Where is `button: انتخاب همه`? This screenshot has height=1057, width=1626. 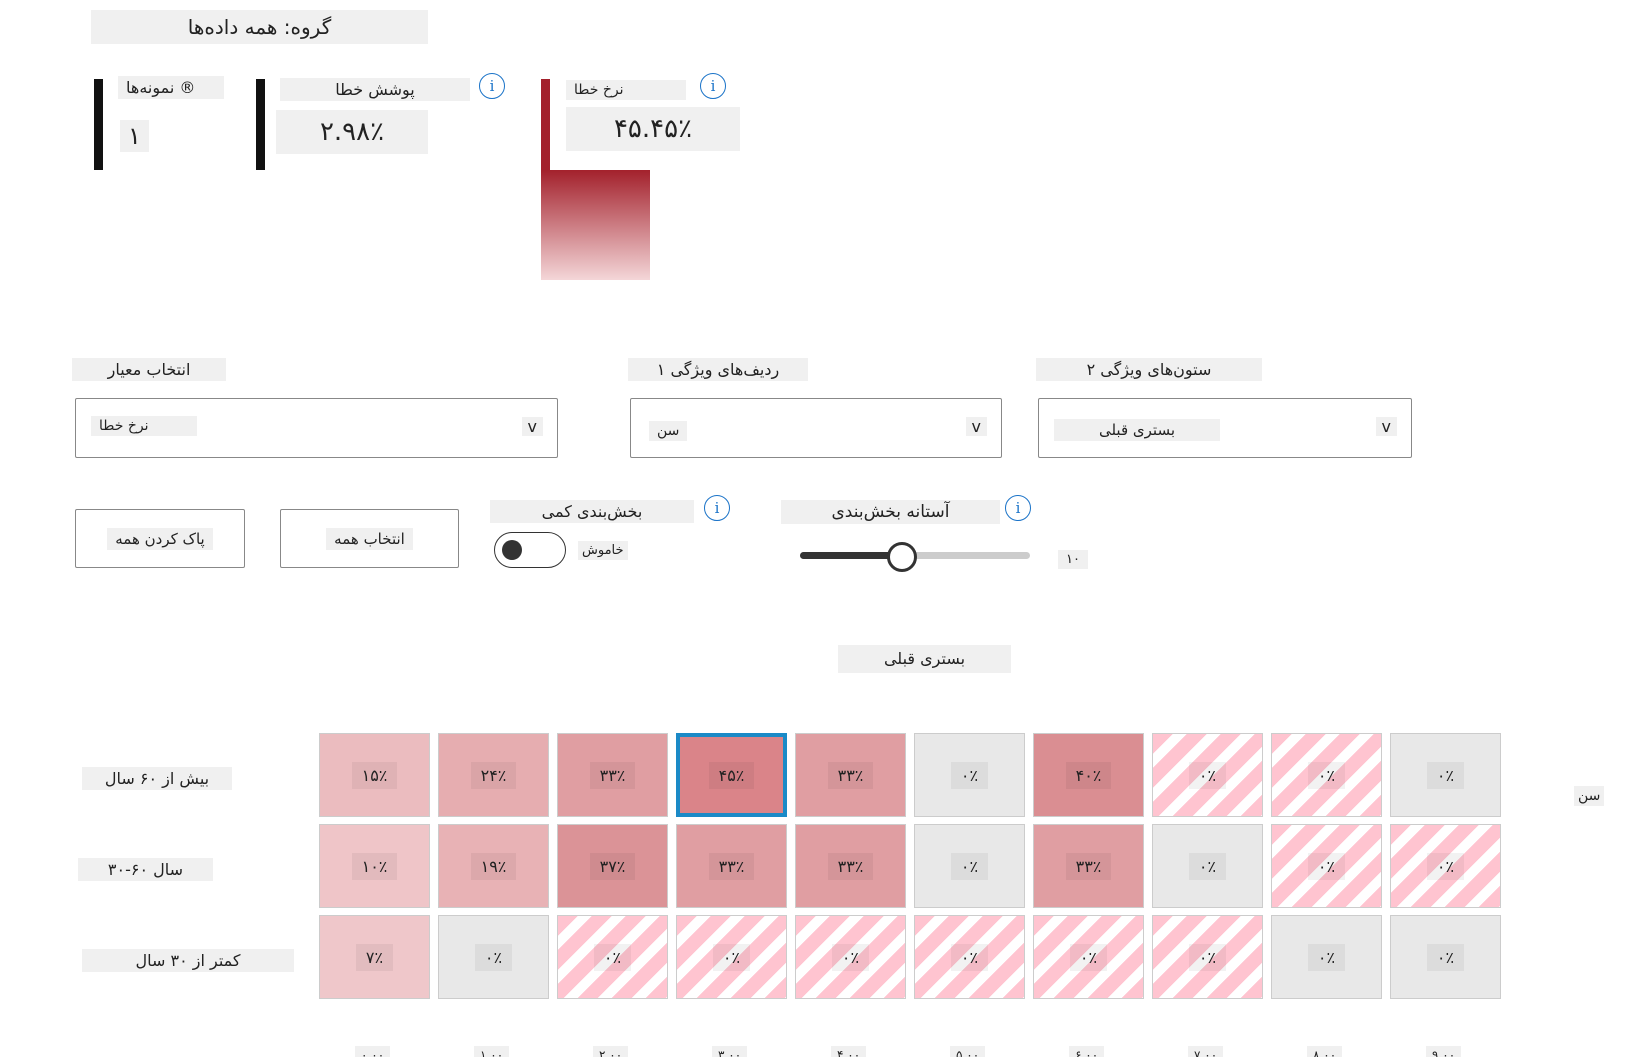
button: انتخاب همه is located at coordinates (369, 538).